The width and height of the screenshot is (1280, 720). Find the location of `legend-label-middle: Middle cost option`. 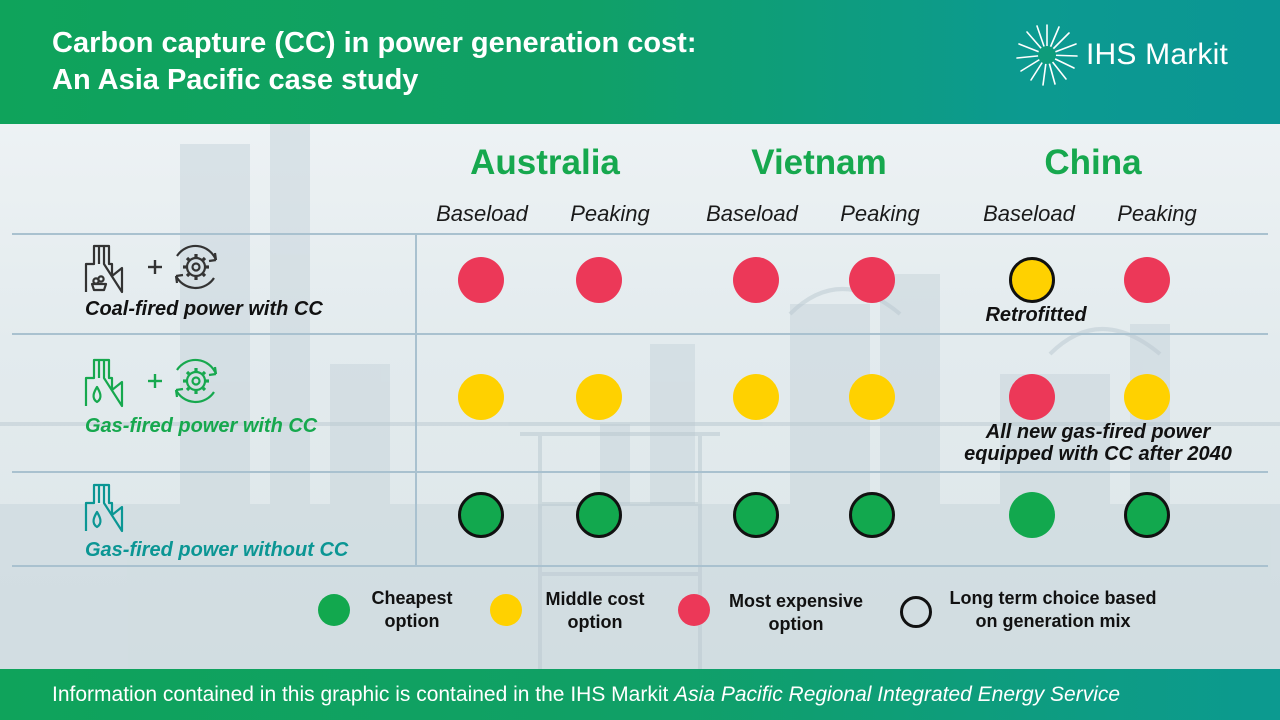

legend-label-middle: Middle cost option is located at coordinates (595, 610).